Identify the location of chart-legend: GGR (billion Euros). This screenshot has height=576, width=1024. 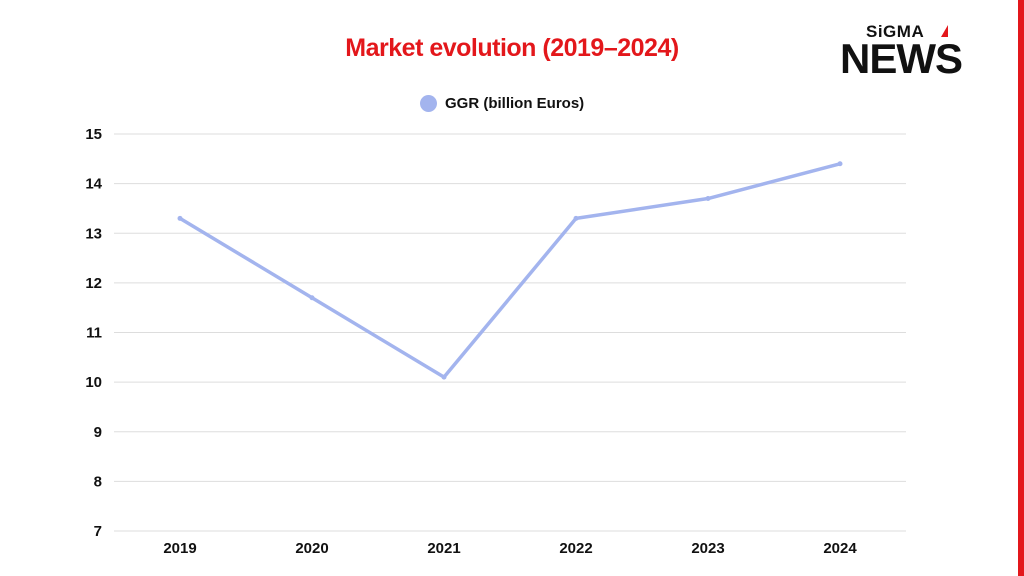
(502, 103).